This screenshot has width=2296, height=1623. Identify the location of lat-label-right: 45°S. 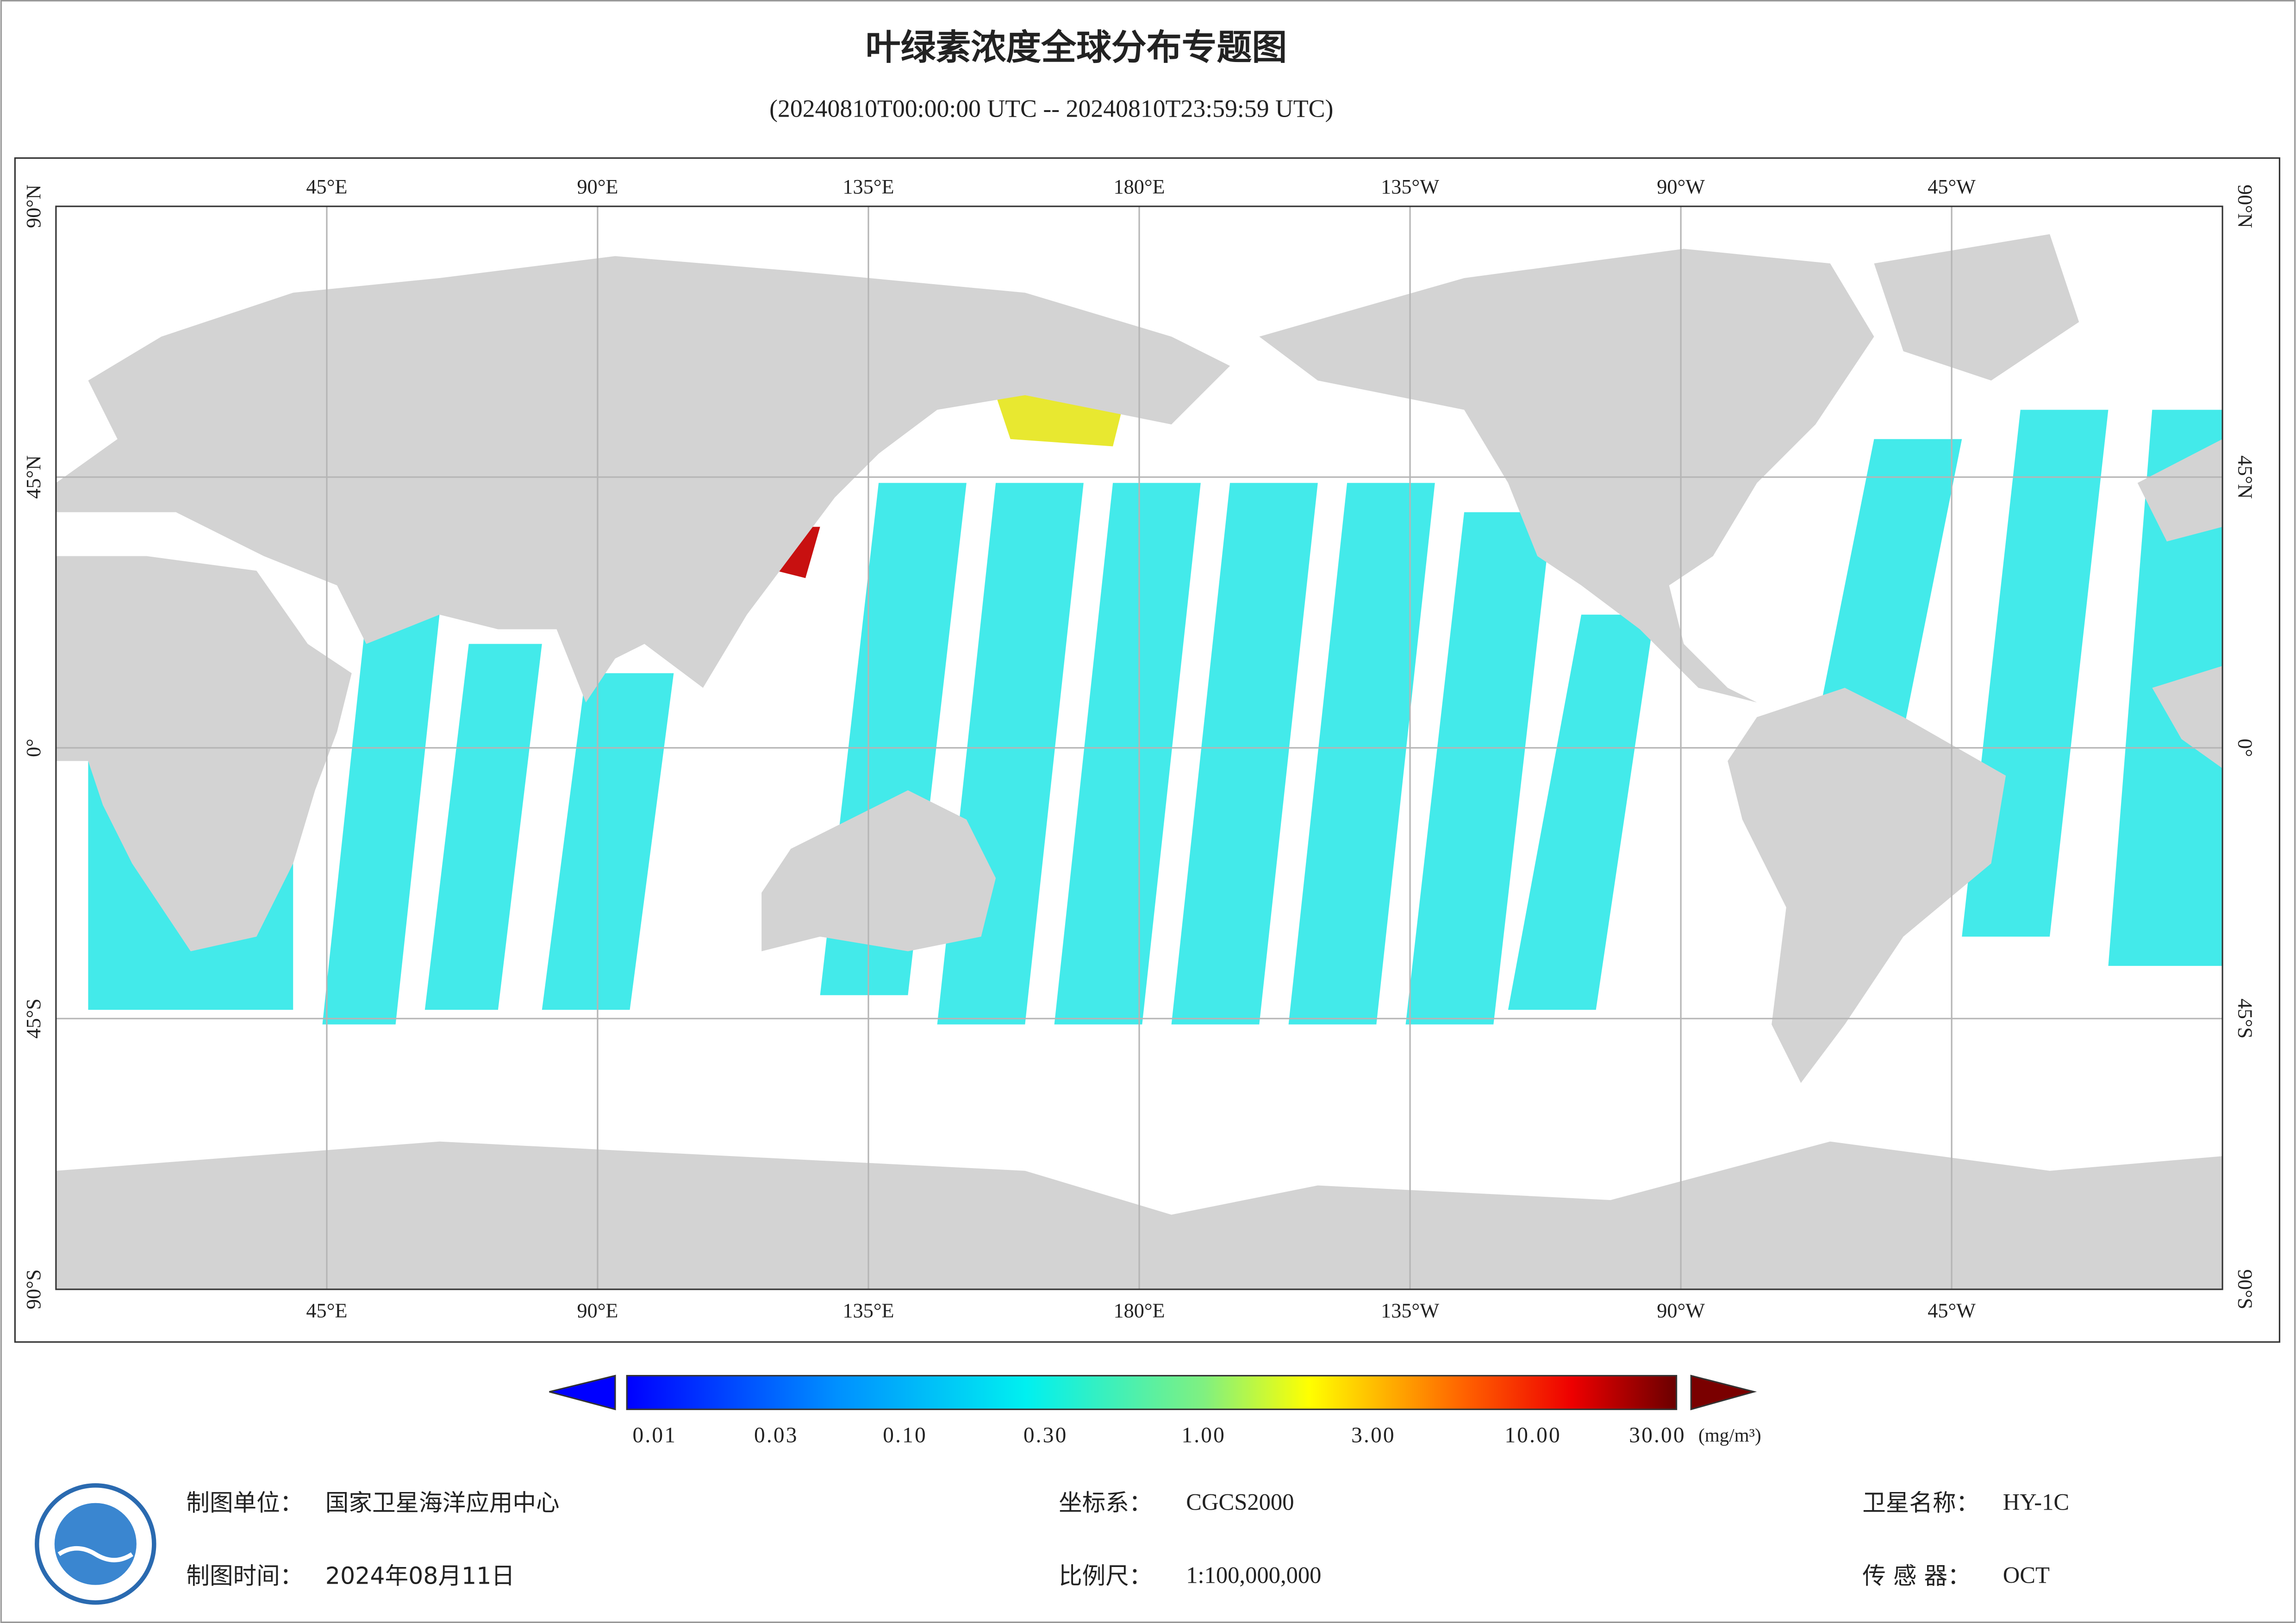
(2245, 1019).